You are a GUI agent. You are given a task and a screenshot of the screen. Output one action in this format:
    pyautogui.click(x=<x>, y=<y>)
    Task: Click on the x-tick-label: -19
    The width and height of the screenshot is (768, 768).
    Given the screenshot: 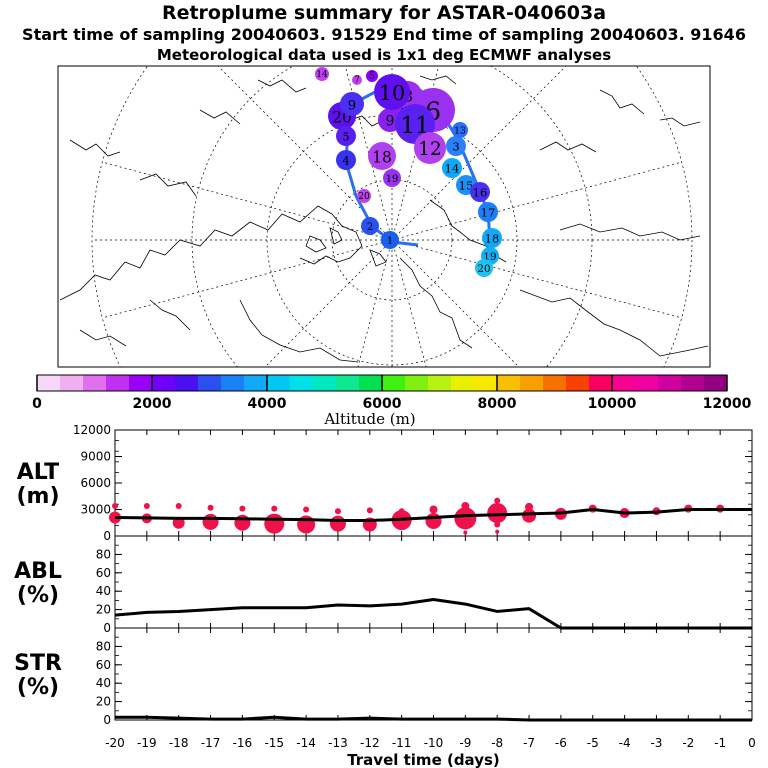 What is the action you would take?
    pyautogui.click(x=147, y=743)
    